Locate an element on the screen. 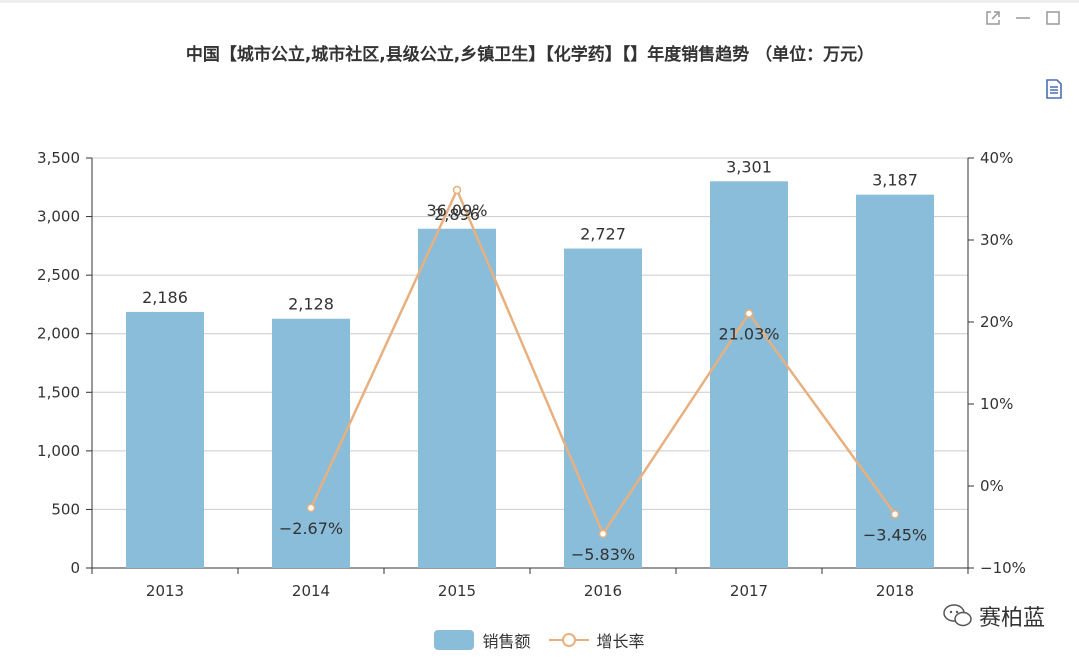 The width and height of the screenshot is (1079, 662). growth-label-2016: −5.83% is located at coordinates (603, 554).